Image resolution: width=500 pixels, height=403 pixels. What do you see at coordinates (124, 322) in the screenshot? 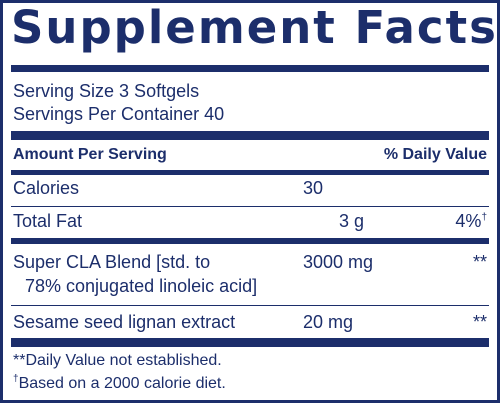
I see `nutrient-label: Sesame seed lignan extract` at bounding box center [124, 322].